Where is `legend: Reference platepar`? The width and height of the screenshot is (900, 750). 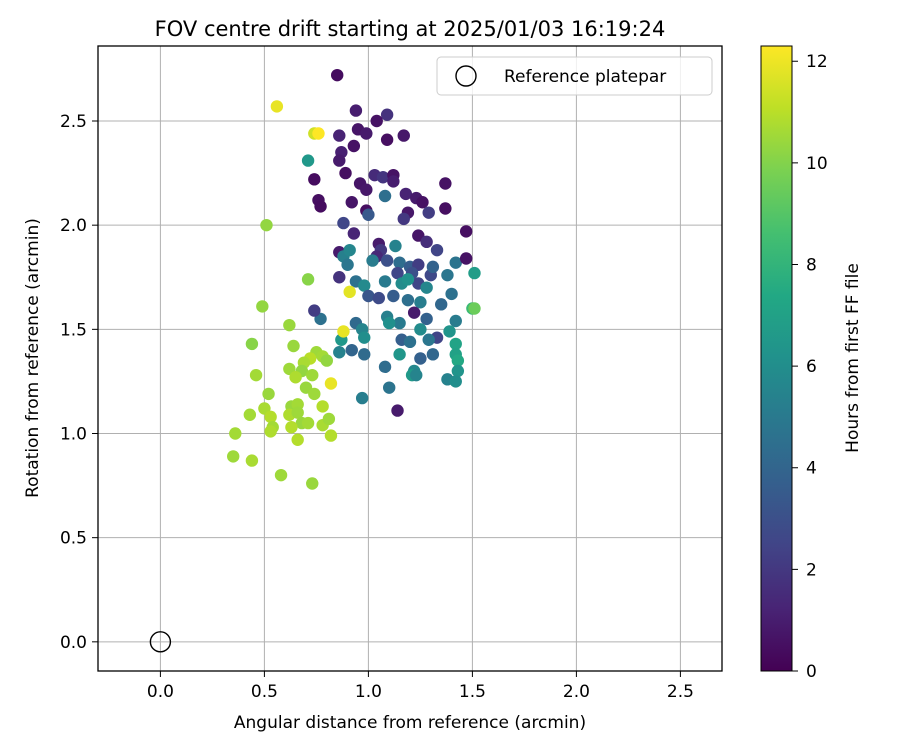 legend: Reference platepar is located at coordinates (574, 76).